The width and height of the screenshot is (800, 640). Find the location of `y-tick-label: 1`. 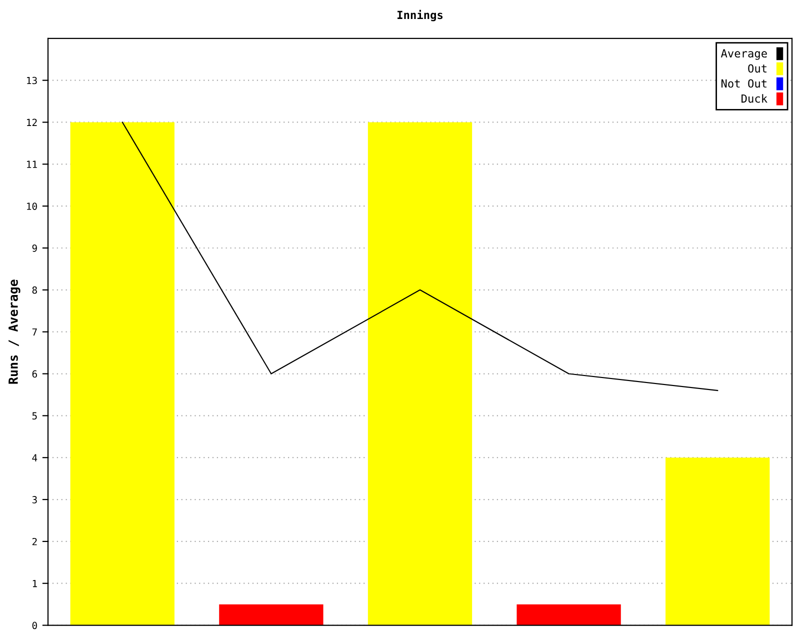

y-tick-label: 1 is located at coordinates (34, 584).